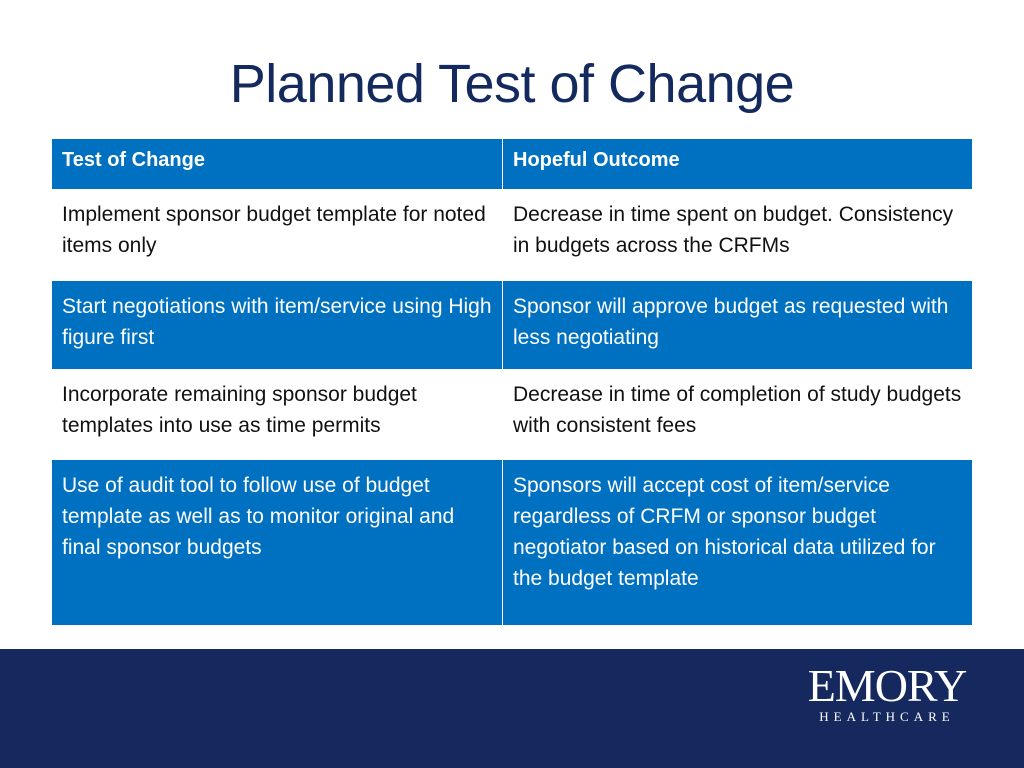  I want to click on slide-title: Planned Test of Change, so click(512, 84).